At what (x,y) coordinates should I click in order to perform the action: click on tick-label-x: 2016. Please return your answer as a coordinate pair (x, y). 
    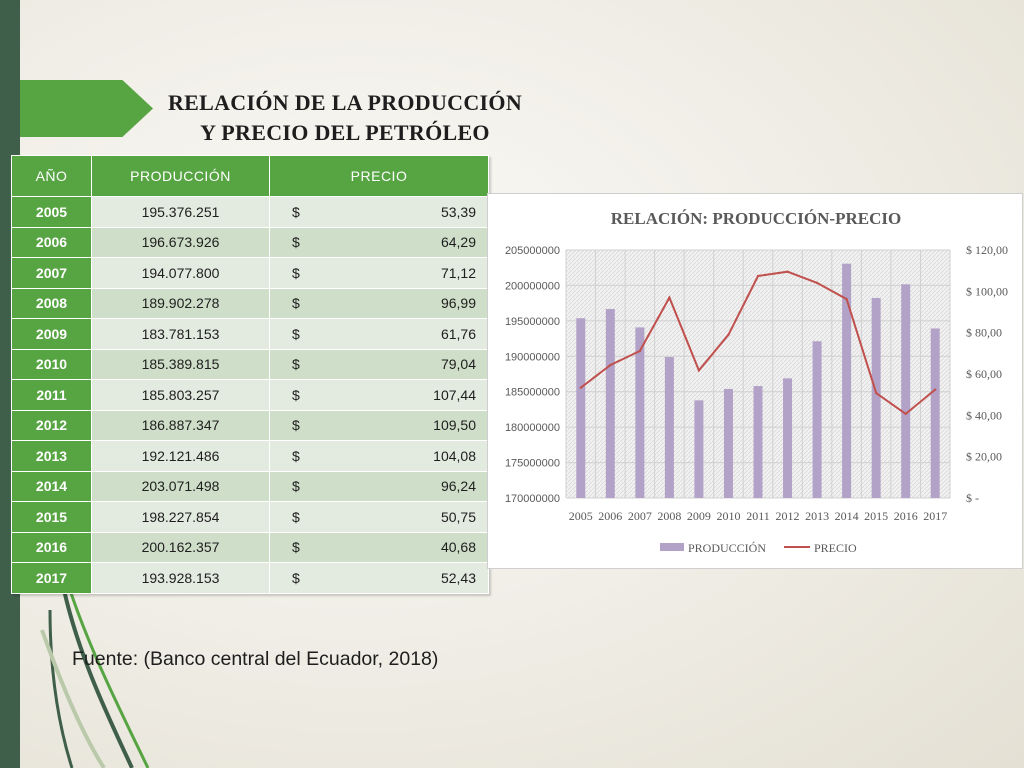
    Looking at the image, I should click on (906, 516).